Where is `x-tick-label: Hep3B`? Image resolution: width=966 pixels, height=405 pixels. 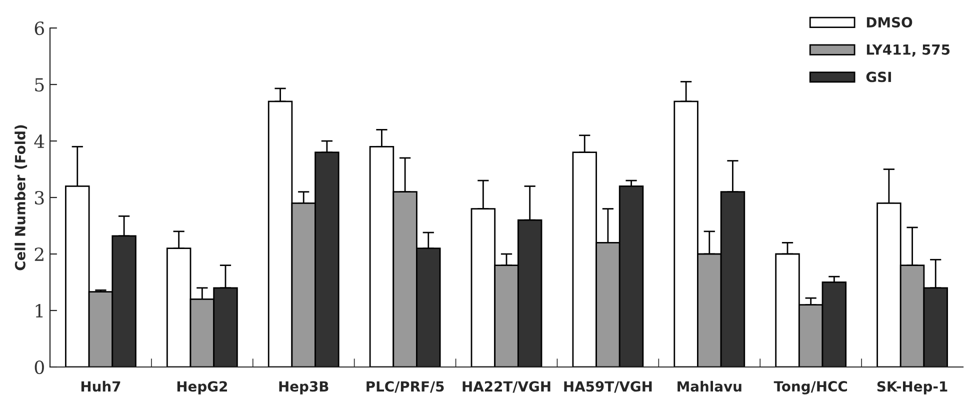
x-tick-label: Hep3B is located at coordinates (303, 387).